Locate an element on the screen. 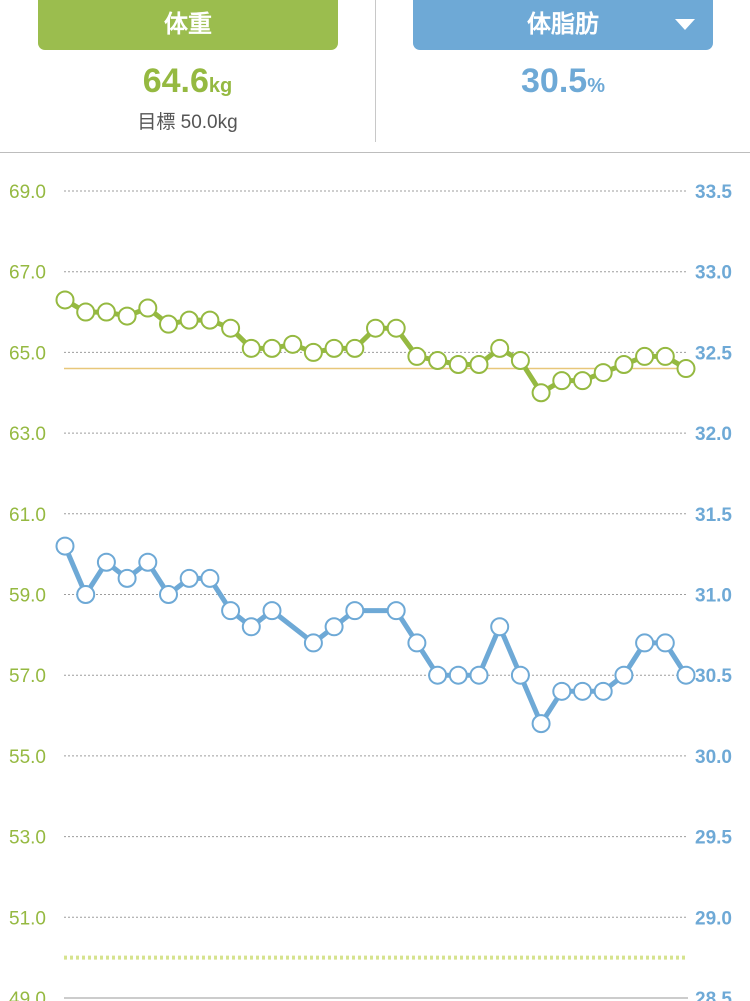 Image resolution: width=750 pixels, height=1001 pixels. left-tick-label: 53.0 is located at coordinates (27, 838).